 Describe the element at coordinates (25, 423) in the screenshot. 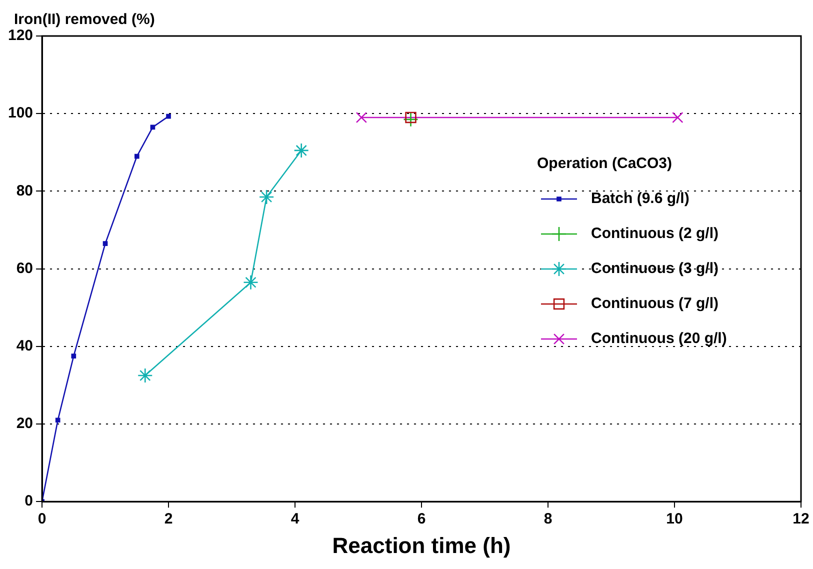

I see `y-tick-label: 20` at that location.